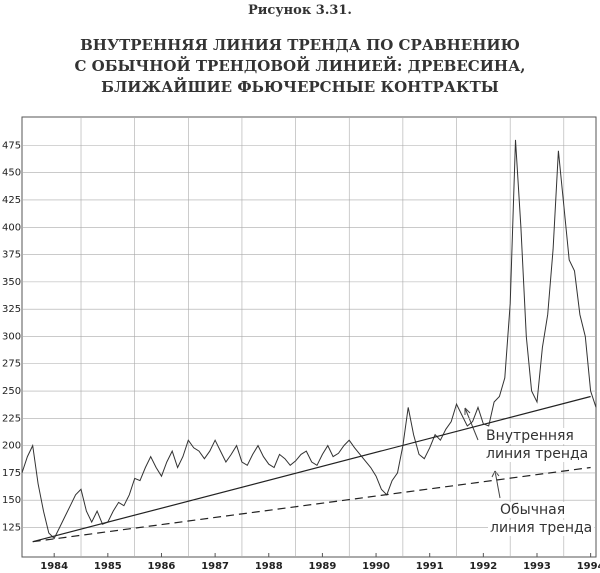 The width and height of the screenshot is (600, 573). Describe the element at coordinates (300, 86) in the screenshot. I see `chart-title: БЛИЖАЙШИЕ ФЬЮЧЕРСНЫЕ КОНТРАКТЫ` at that location.